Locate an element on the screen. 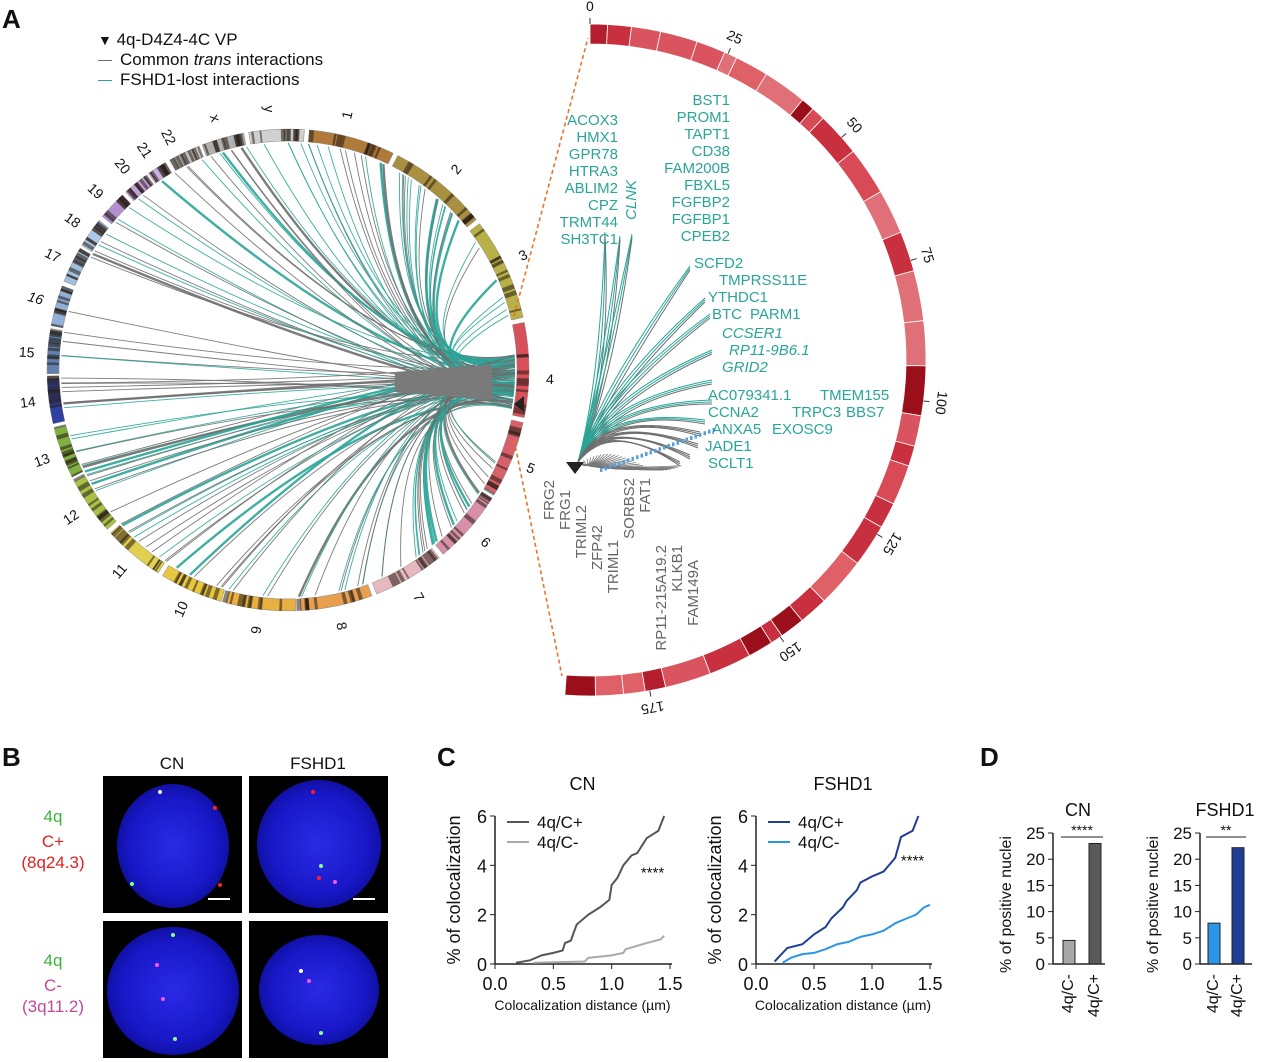 Image resolution: width=1280 pixels, height=1062 pixels. grey-line-icon is located at coordinates (105, 61).